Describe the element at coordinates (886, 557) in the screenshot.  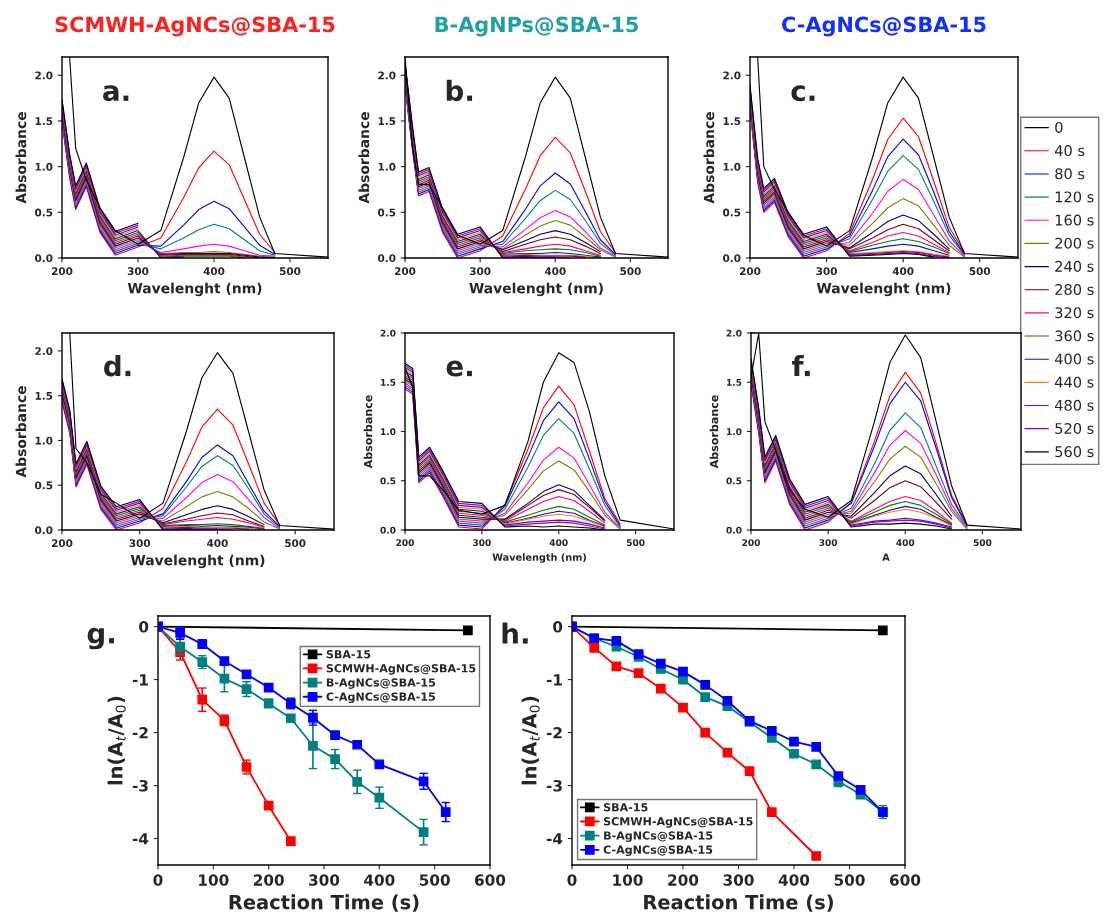
I see `x-axis-title: A` at that location.